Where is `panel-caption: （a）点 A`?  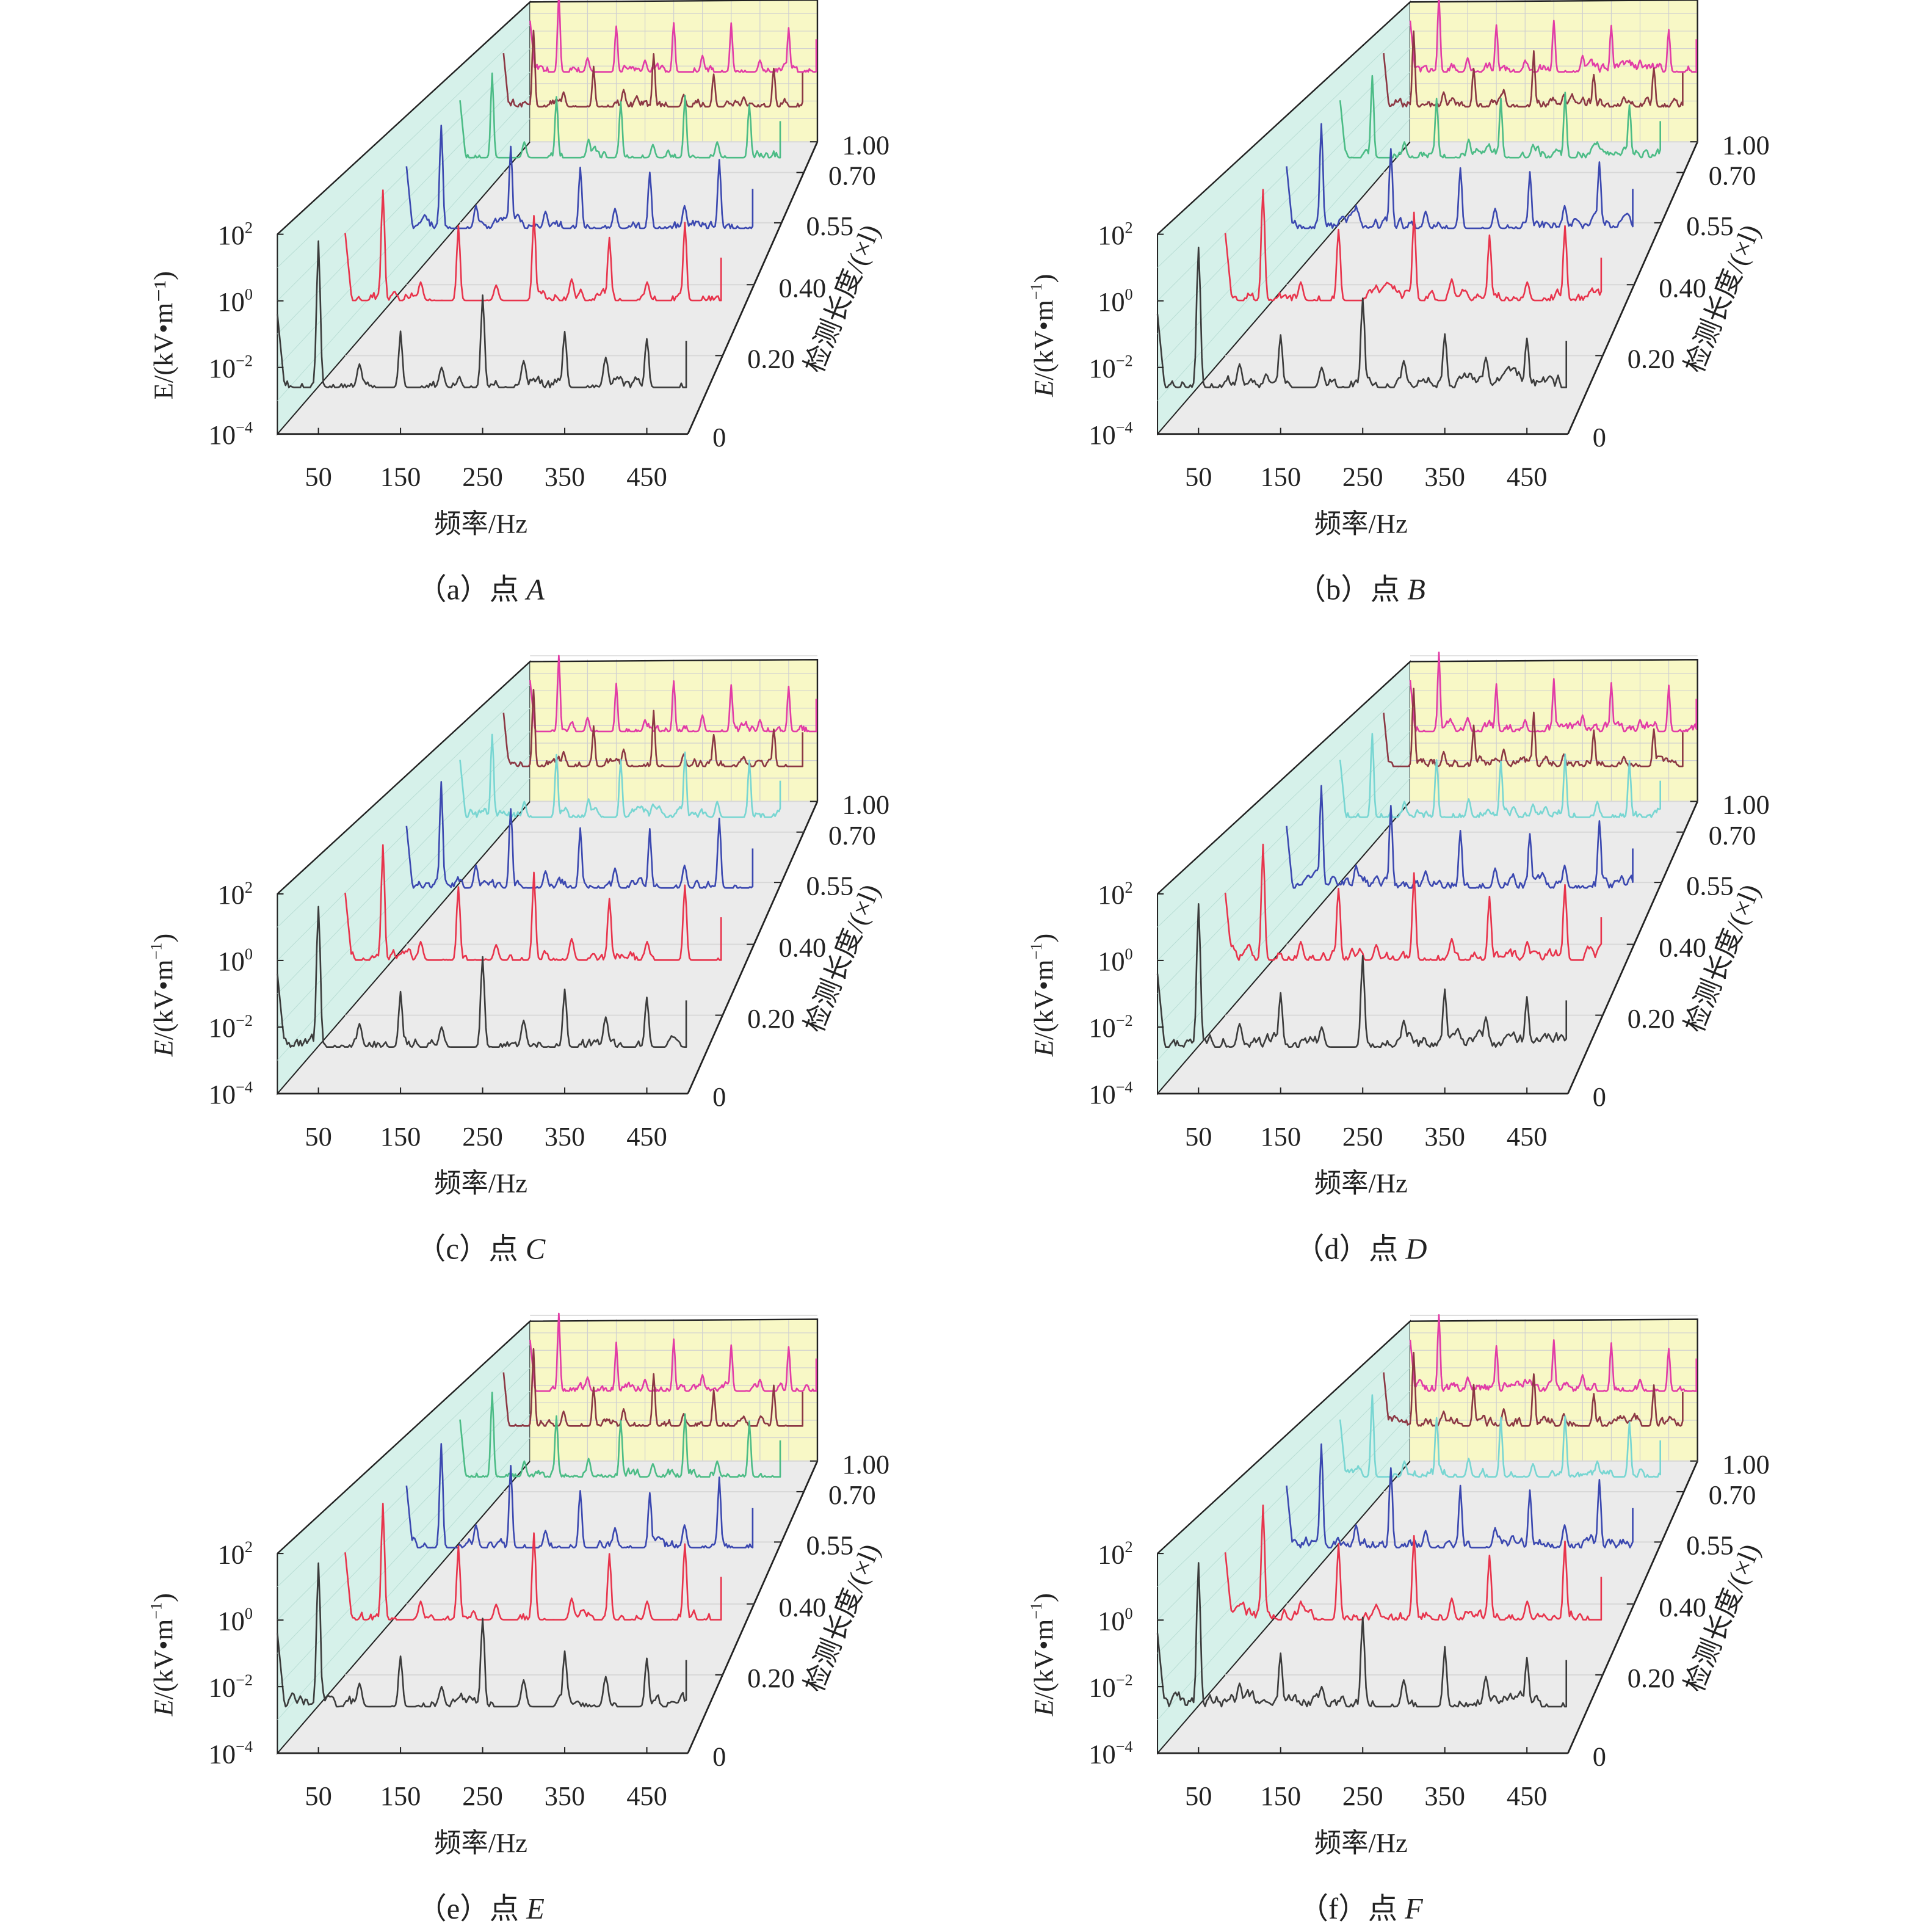 panel-caption: （a）点 A is located at coordinates (481, 589).